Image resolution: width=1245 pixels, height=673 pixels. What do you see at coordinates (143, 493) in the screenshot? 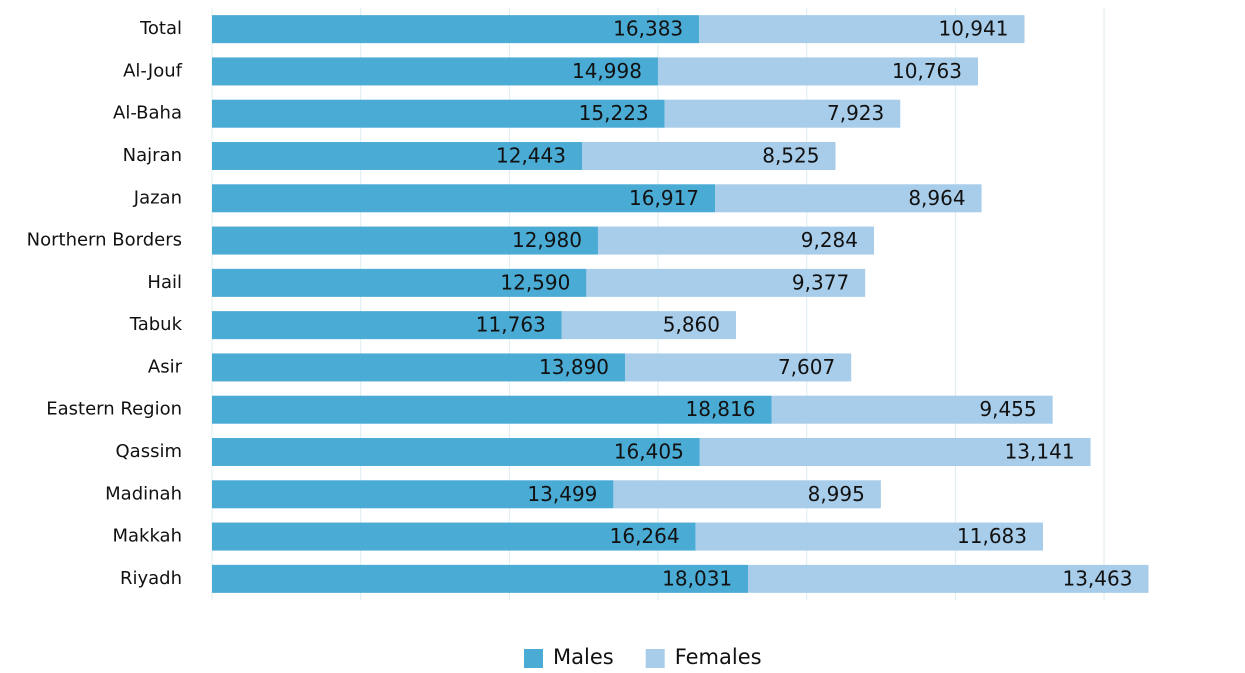
I see `category-label: Madinah` at bounding box center [143, 493].